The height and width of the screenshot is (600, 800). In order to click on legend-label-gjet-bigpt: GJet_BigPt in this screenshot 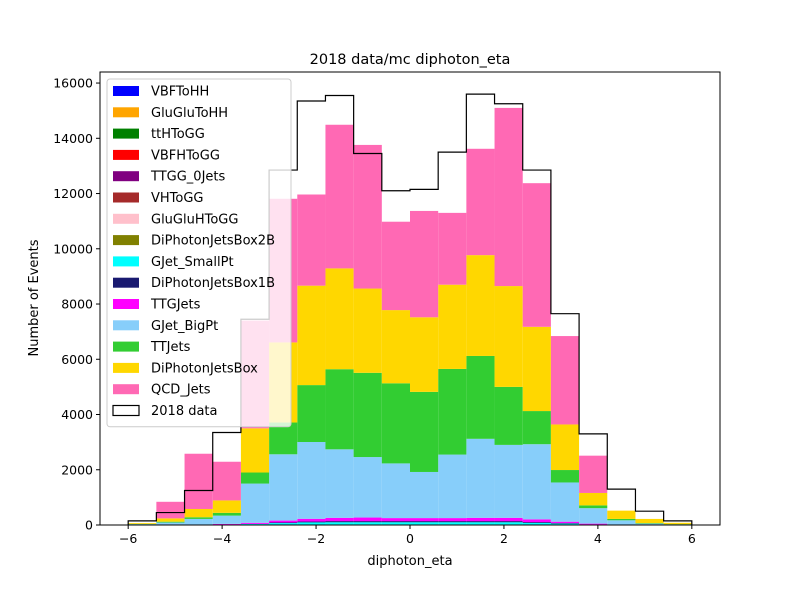, I will do `click(184, 326)`.